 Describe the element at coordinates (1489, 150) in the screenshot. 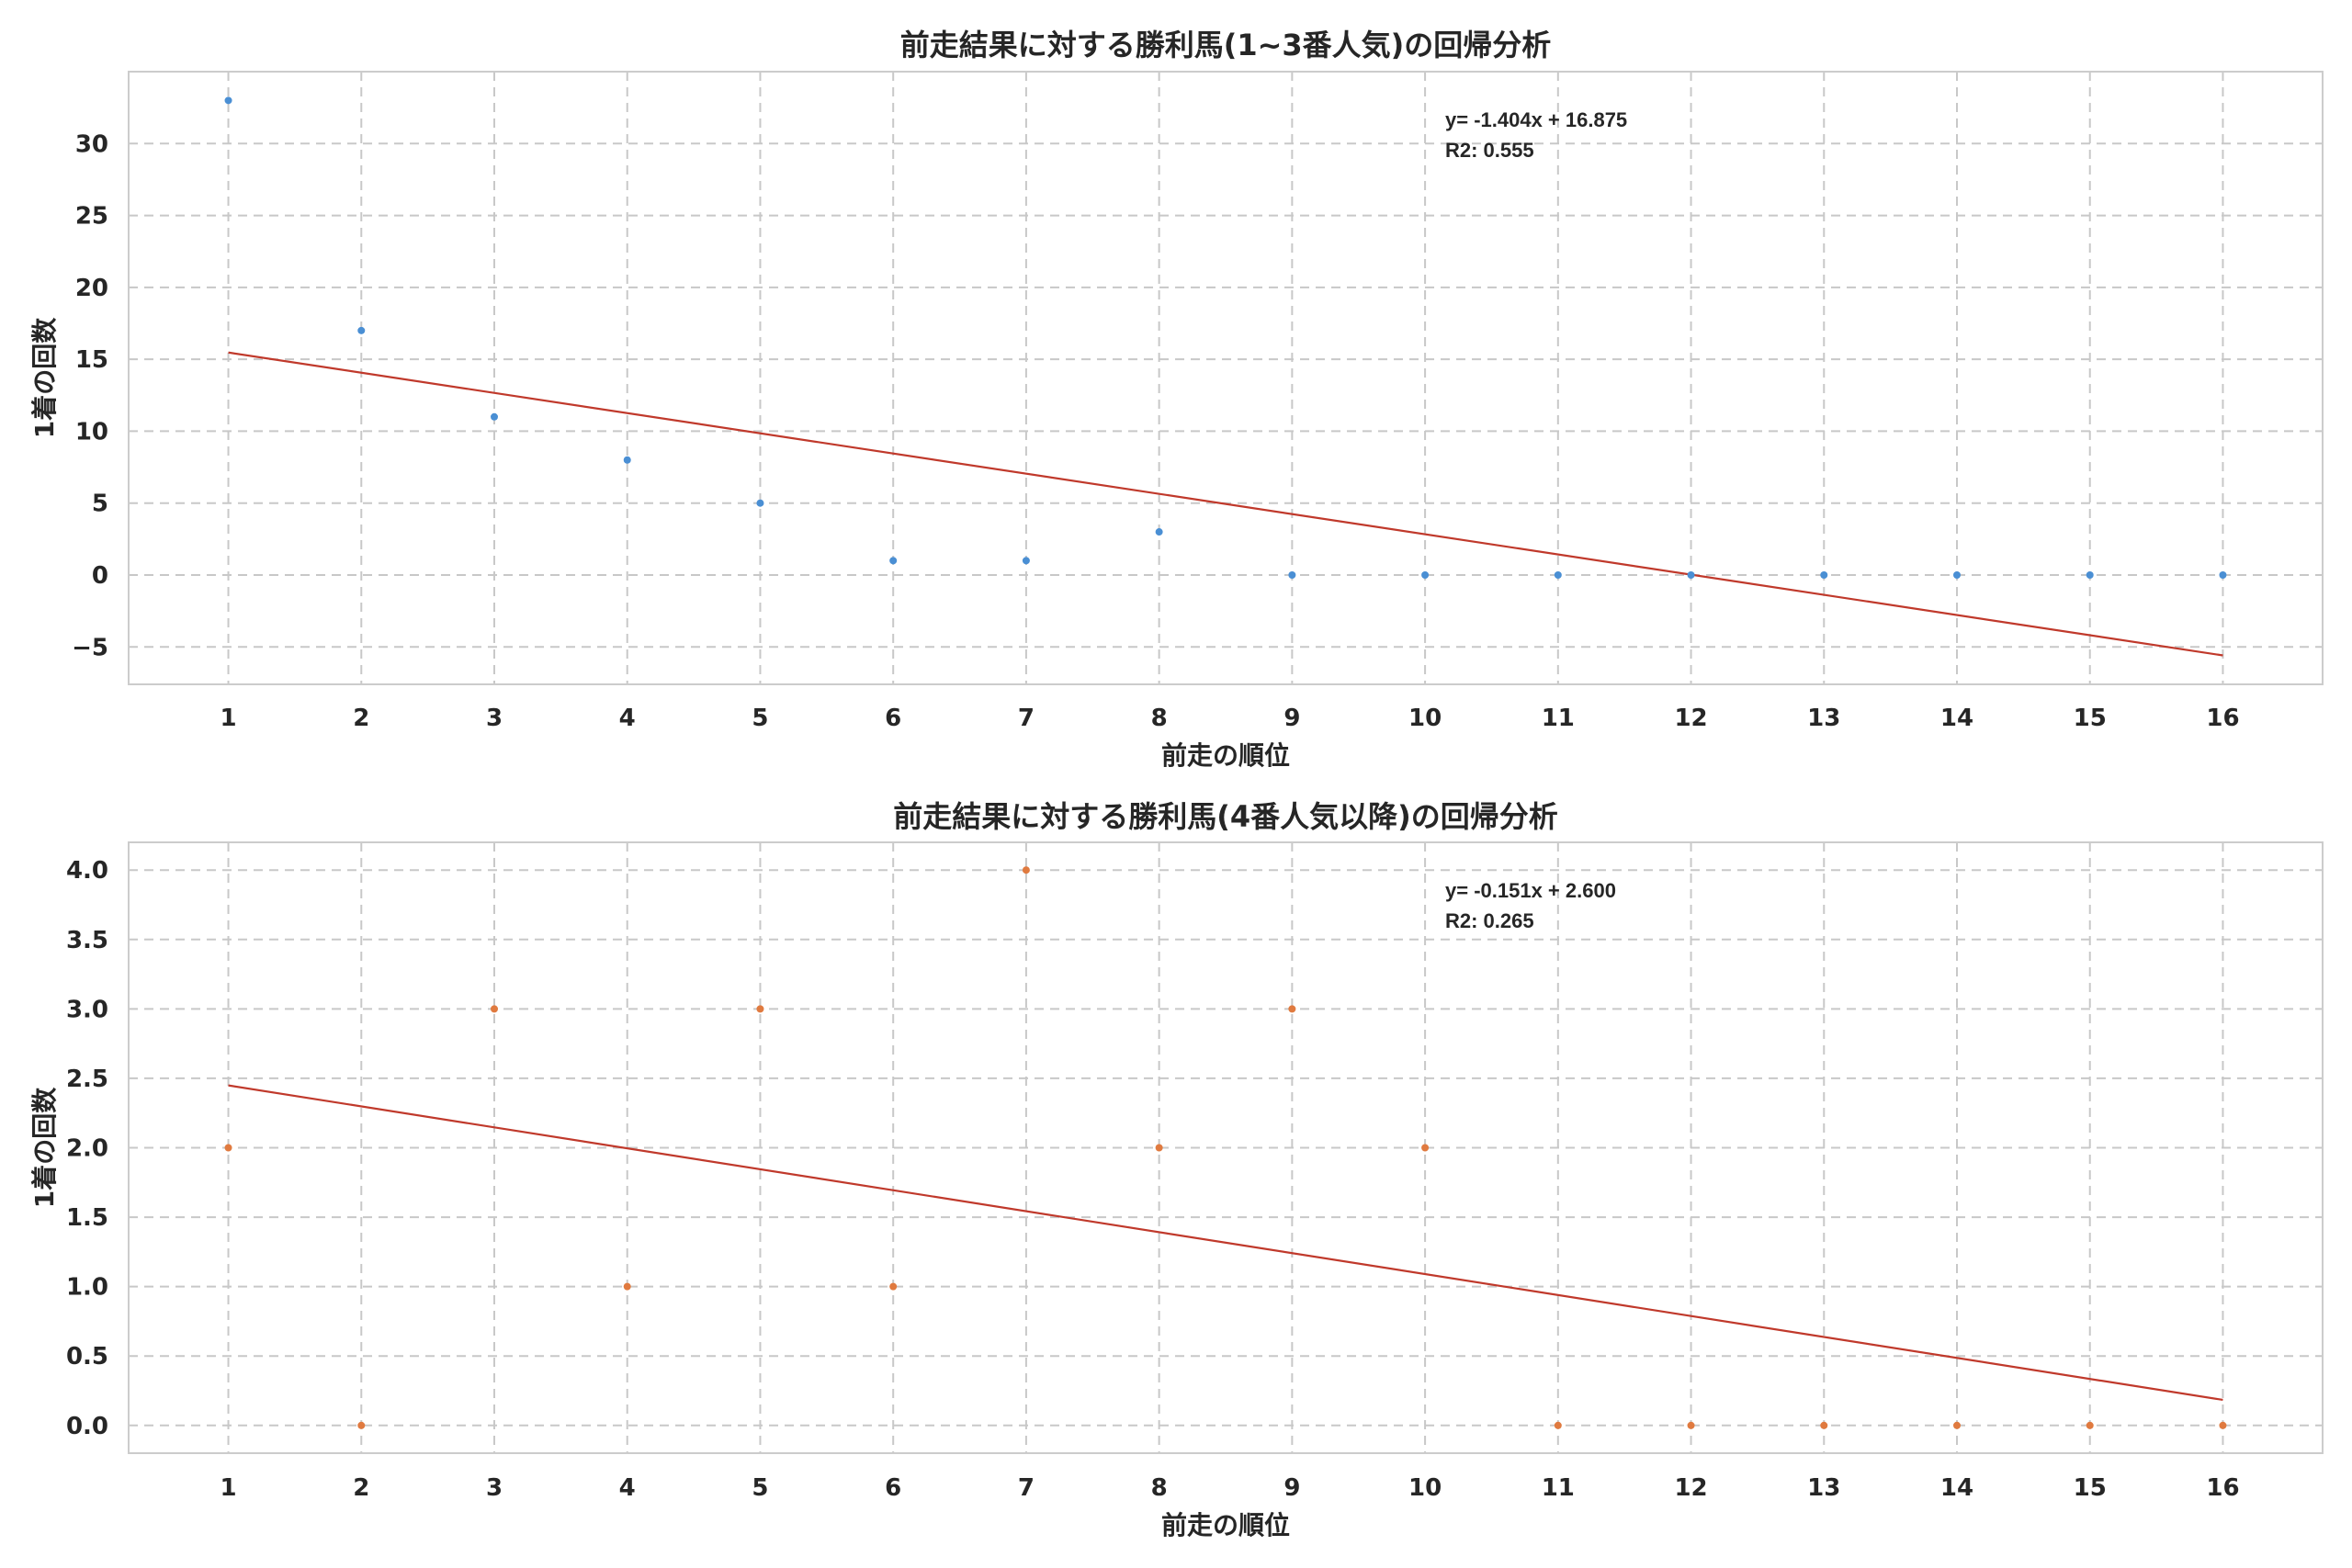

I see `r2-value: R2: 0.555` at that location.